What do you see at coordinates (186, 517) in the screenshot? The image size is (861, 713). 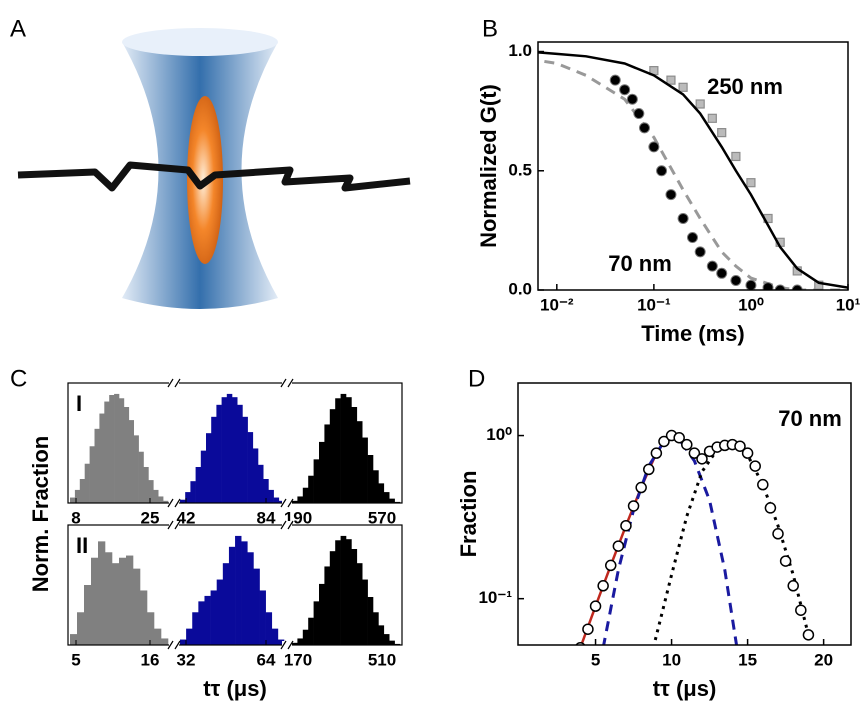 I see `x-tick-label: 42` at bounding box center [186, 517].